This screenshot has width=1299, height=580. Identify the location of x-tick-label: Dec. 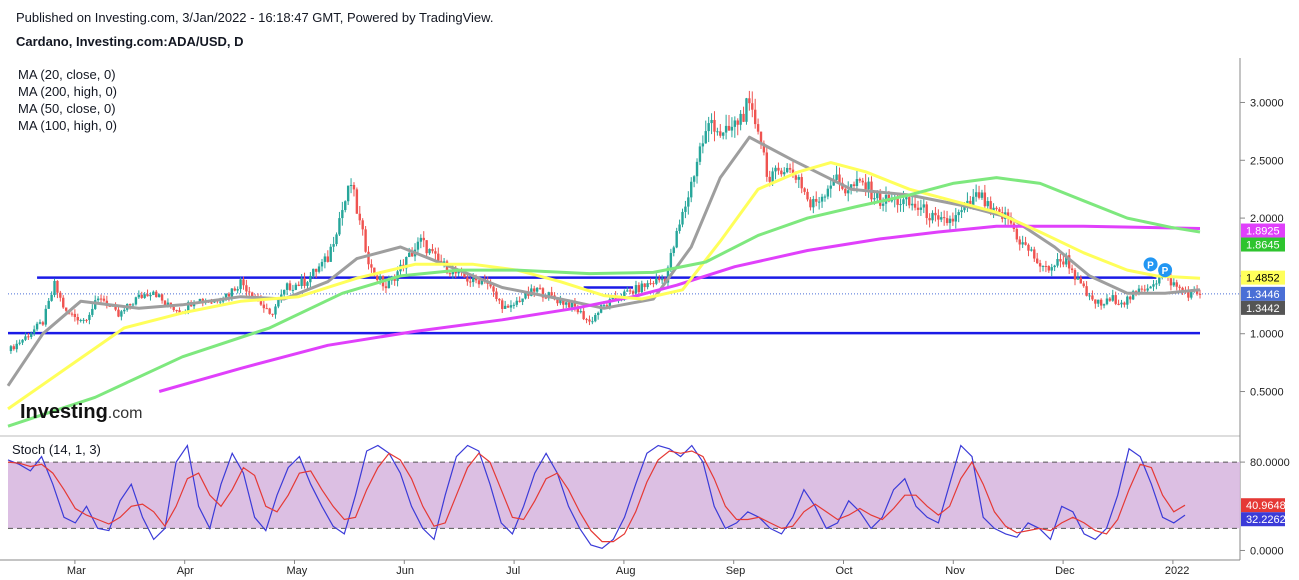
(1065, 571).